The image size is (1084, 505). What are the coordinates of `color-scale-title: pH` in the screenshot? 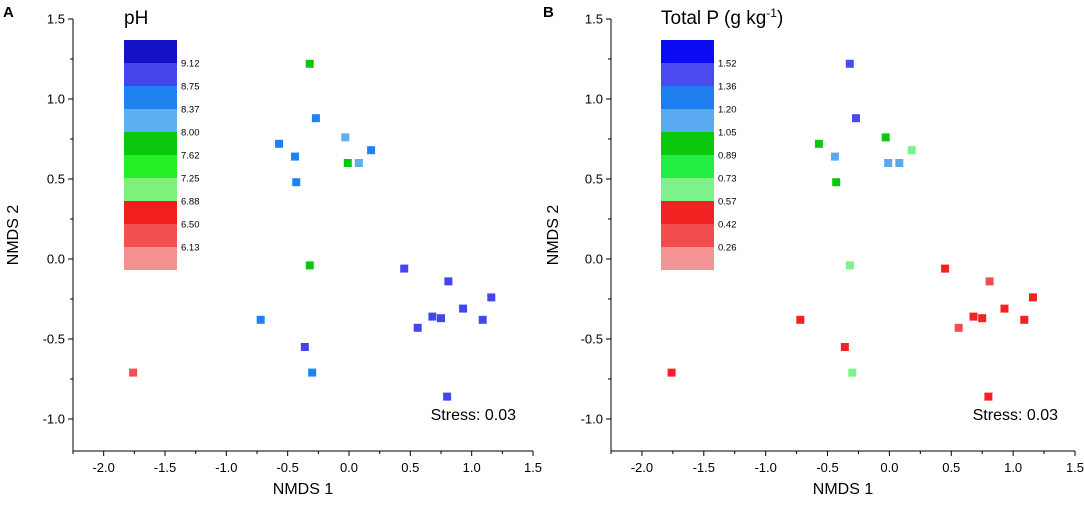 It's located at (136, 18).